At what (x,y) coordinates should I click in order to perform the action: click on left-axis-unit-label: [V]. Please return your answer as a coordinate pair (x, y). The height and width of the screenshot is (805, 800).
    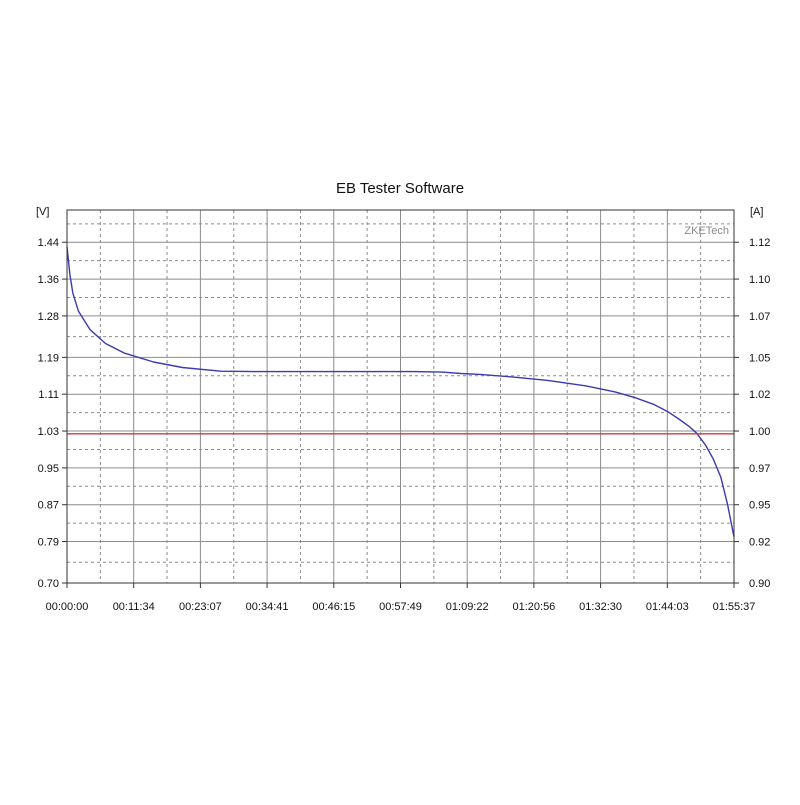
    Looking at the image, I should click on (42, 212).